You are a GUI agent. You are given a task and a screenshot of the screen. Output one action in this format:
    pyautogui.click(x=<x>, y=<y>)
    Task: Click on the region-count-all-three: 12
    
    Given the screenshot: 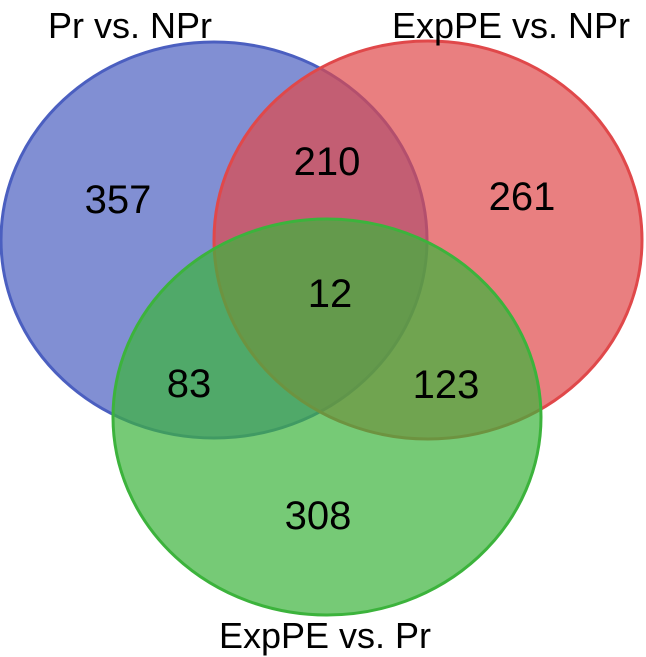 What is the action you would take?
    pyautogui.click(x=330, y=294)
    